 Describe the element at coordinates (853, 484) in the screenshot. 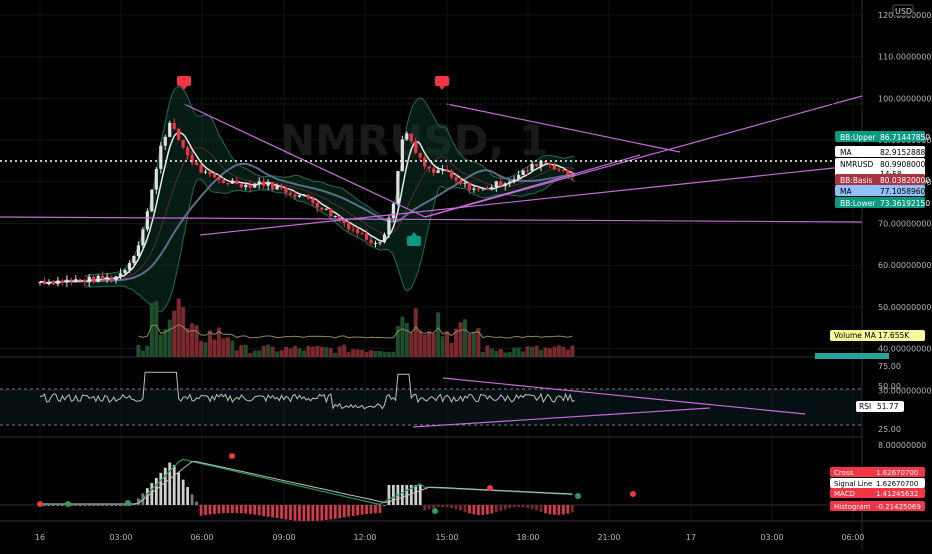

I see `macd-tag-label: Signal Line` at that location.